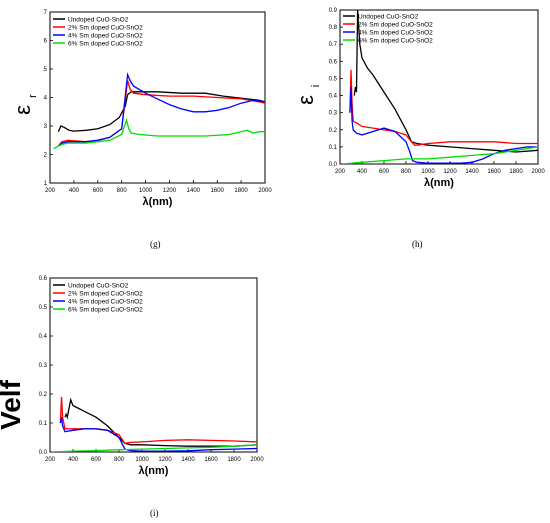  What do you see at coordinates (46, 127) in the screenshot?
I see `y-tick-label: 3` at bounding box center [46, 127].